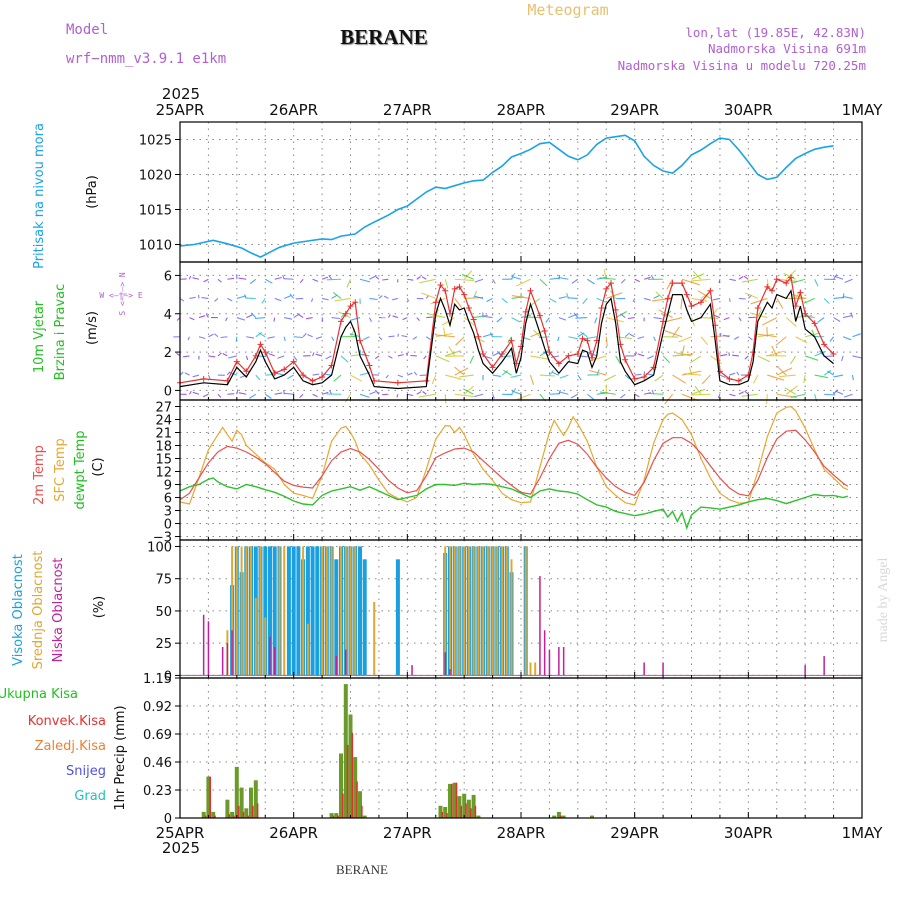  Describe the element at coordinates (775, 32) in the screenshot. I see `coords-label: lon,lat (19.85E, 42.83N)` at that location.